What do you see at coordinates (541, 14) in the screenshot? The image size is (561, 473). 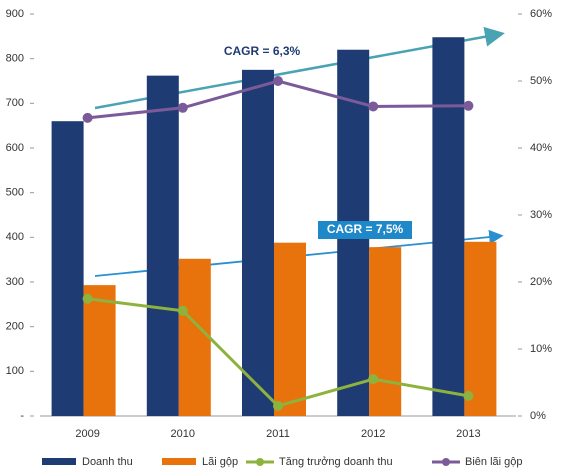 I see `y2-tick-label: 60%` at bounding box center [541, 14].